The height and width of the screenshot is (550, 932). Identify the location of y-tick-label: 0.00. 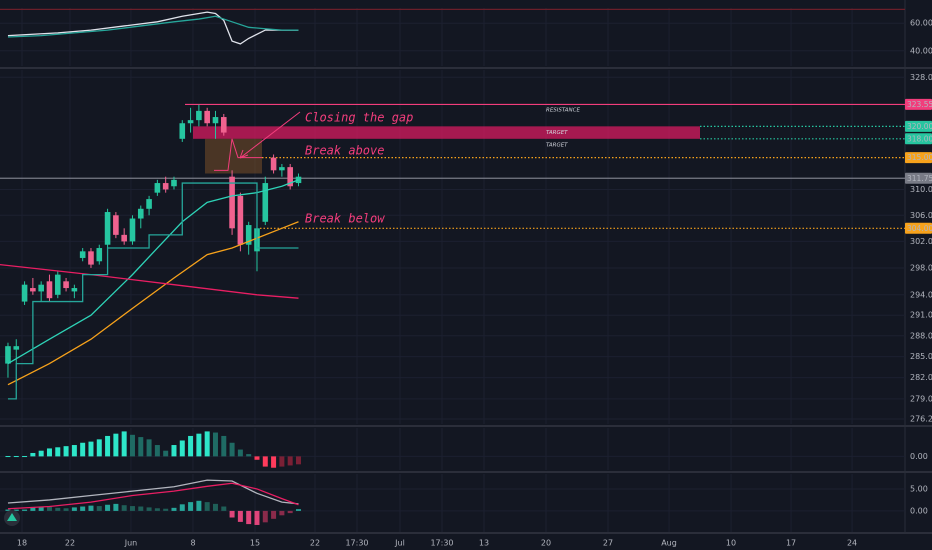
(919, 456).